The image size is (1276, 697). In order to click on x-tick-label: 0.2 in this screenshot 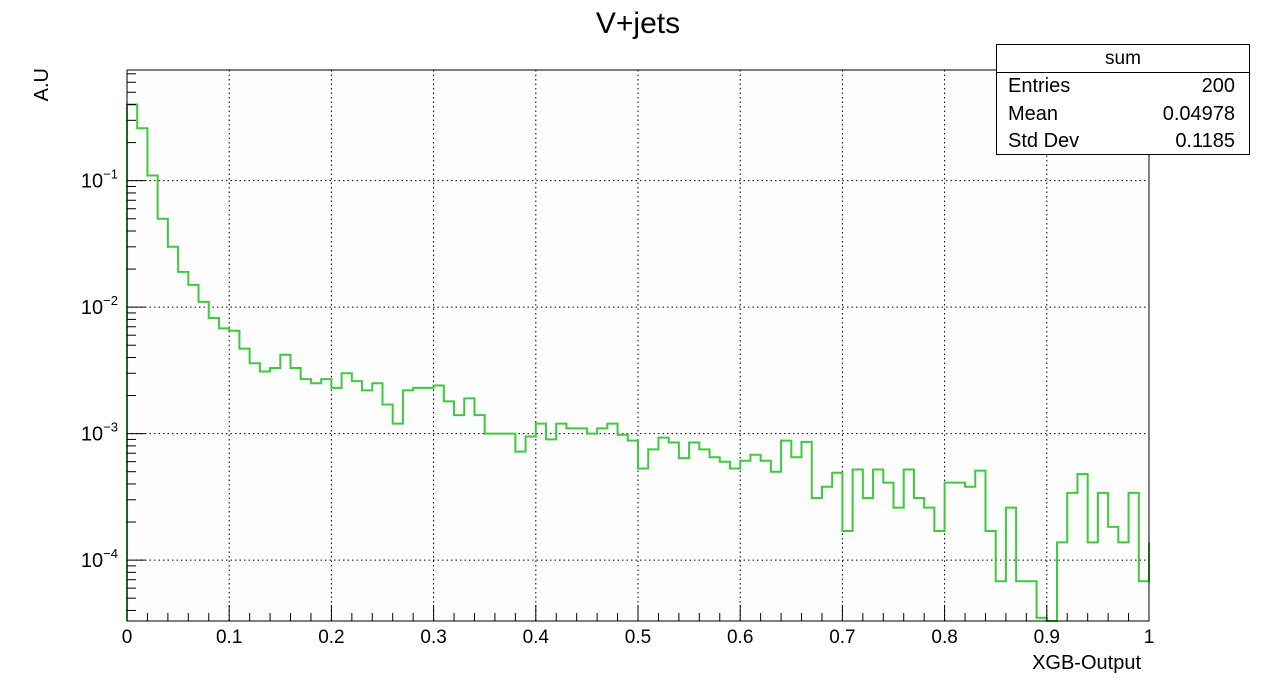, I will do `click(331, 637)`.